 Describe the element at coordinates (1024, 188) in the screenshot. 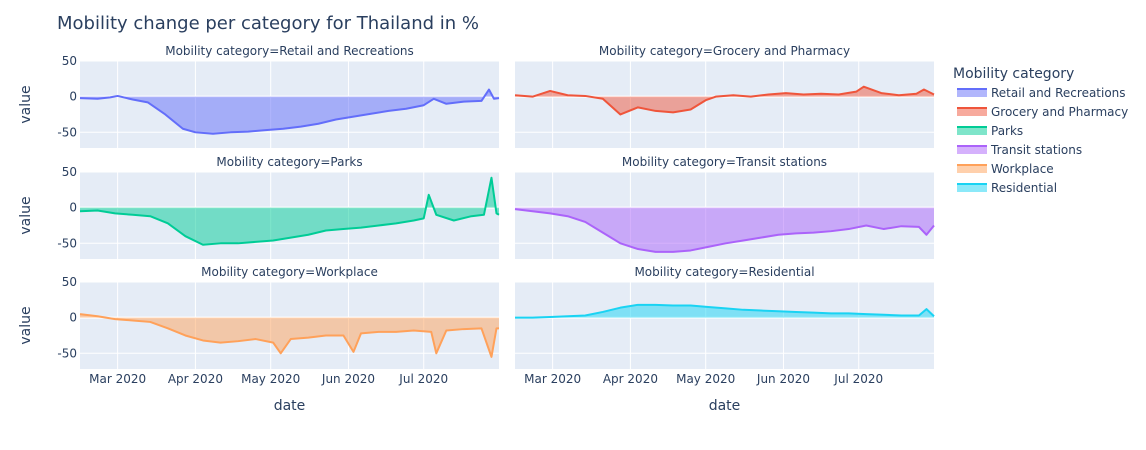

I see `legend-label: Residential` at that location.